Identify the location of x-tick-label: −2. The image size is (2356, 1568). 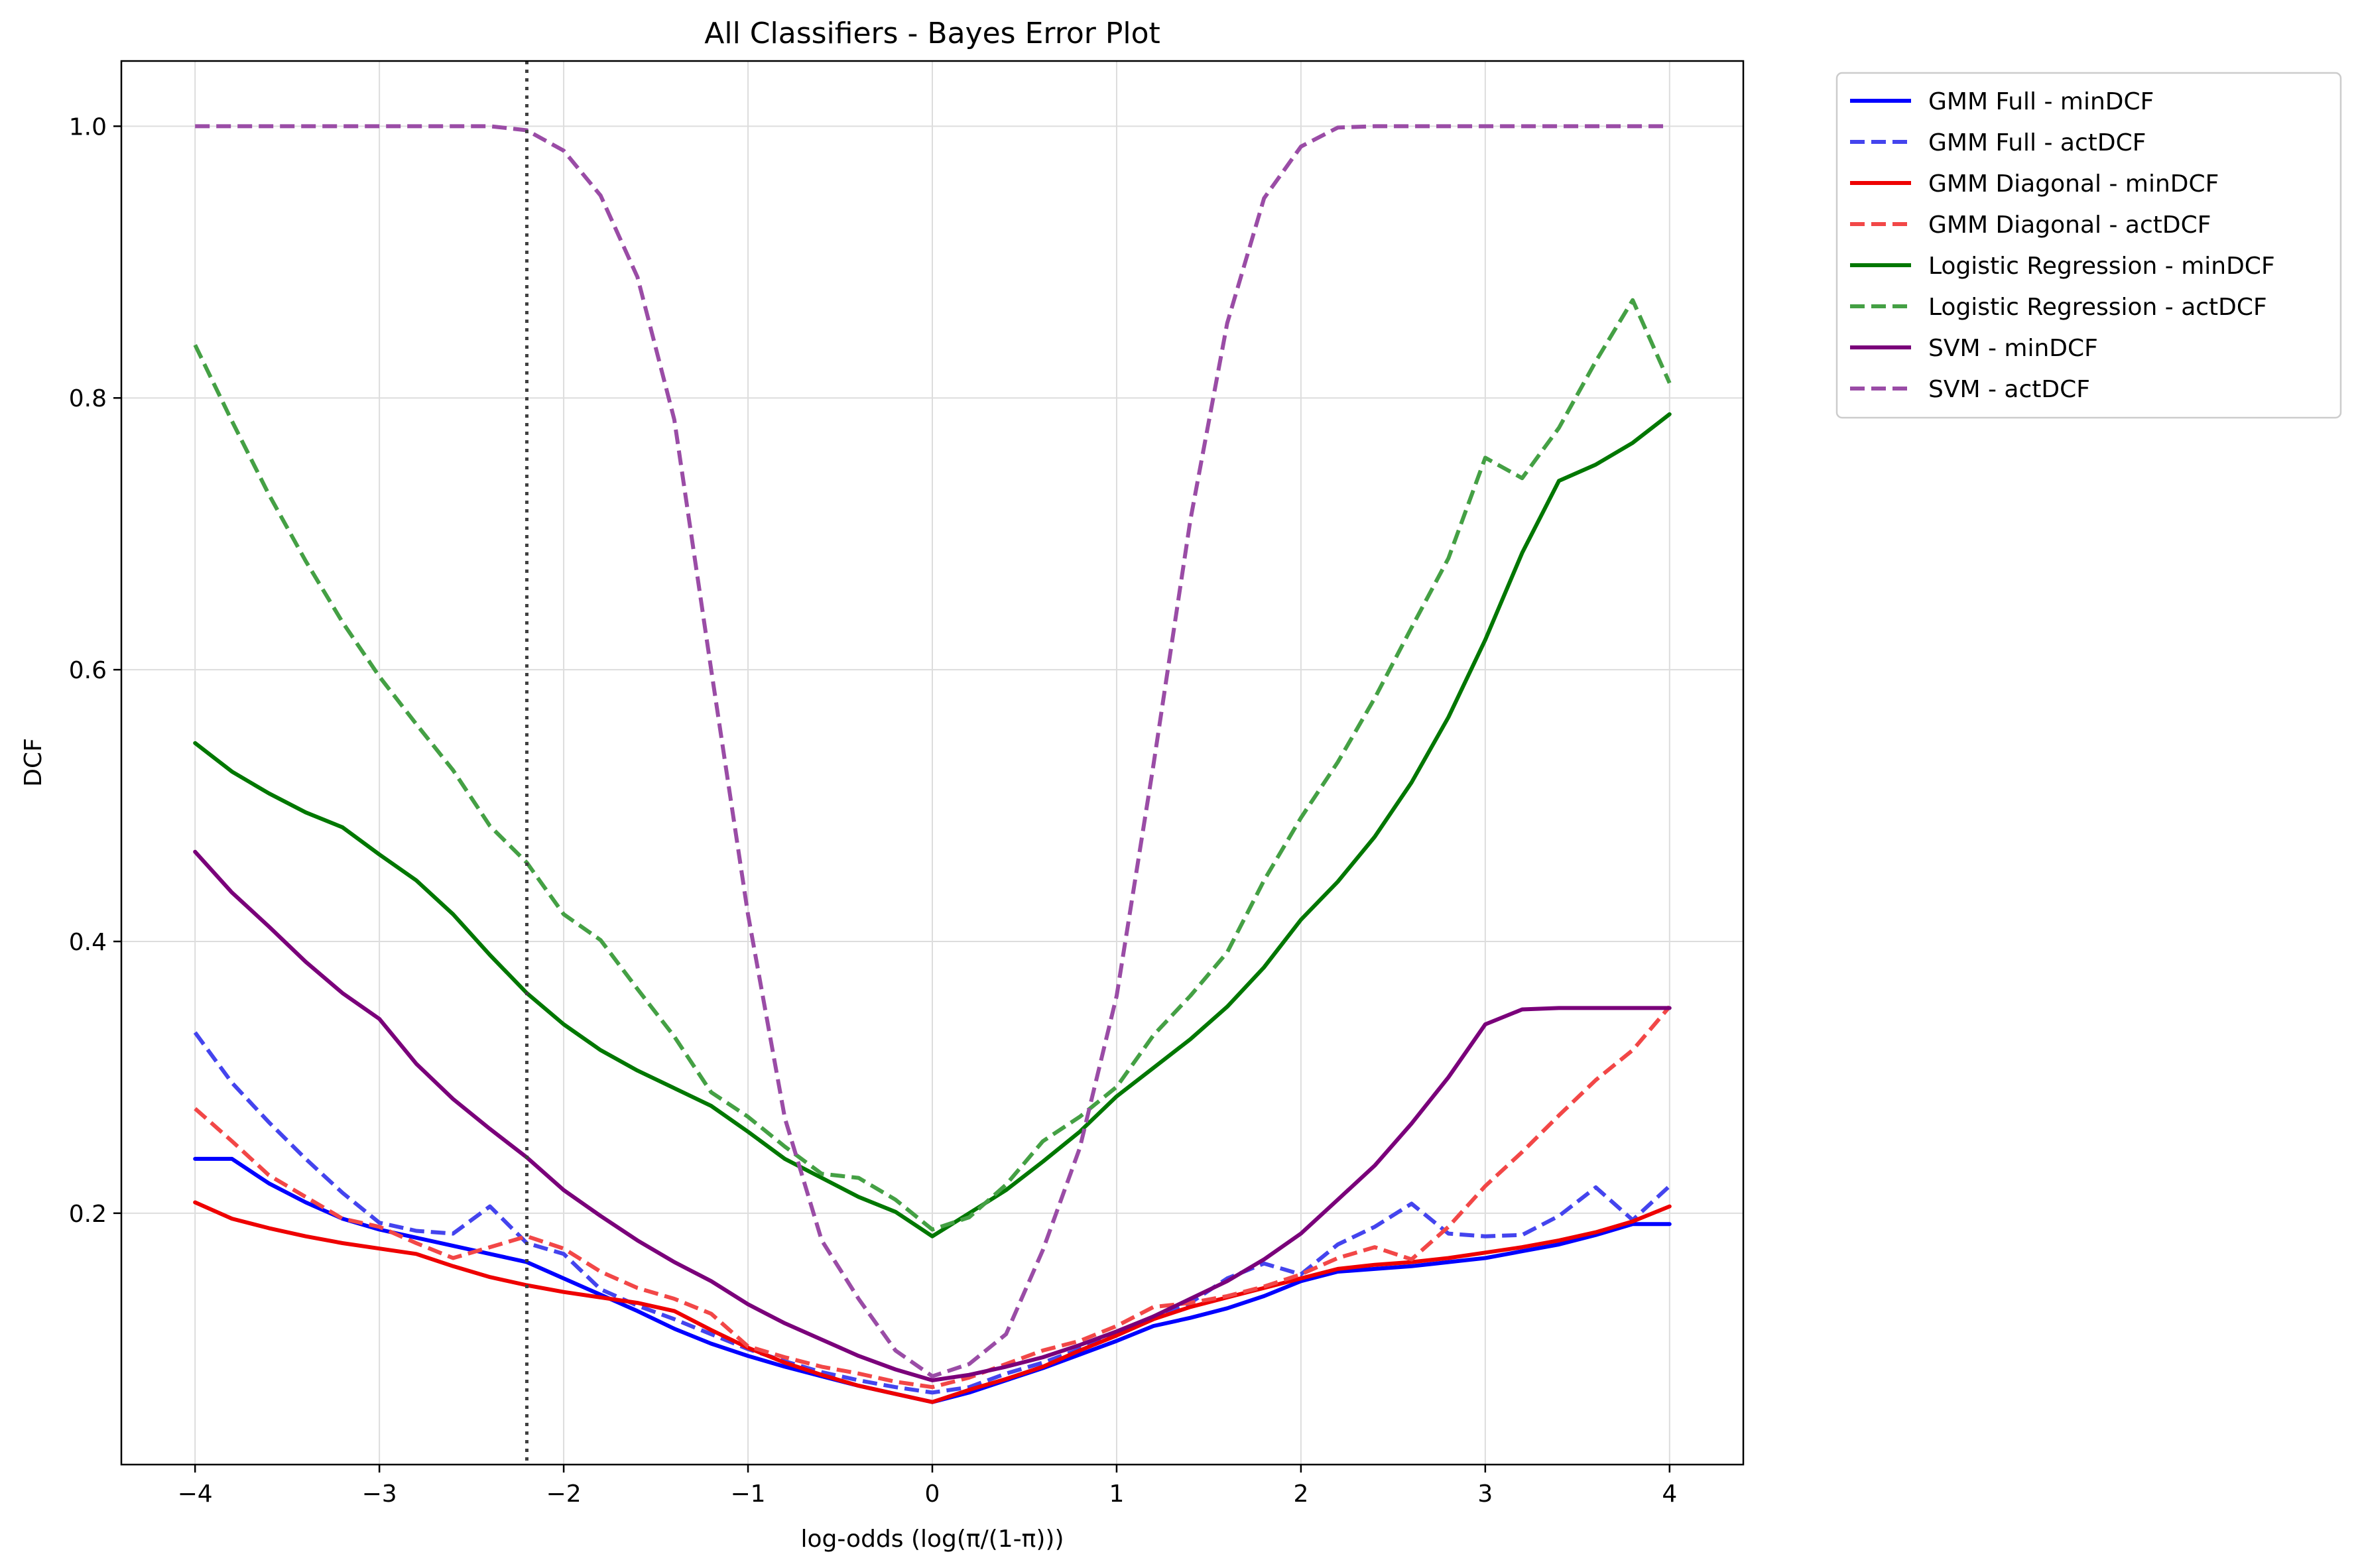
(564, 1494).